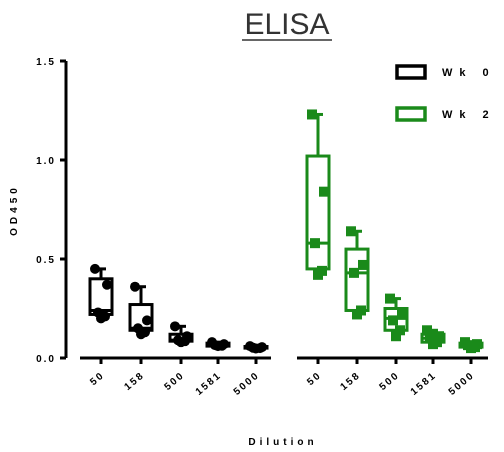  Describe the element at coordinates (46, 260) in the screenshot. I see `y-tick-label: 0.5` at that location.